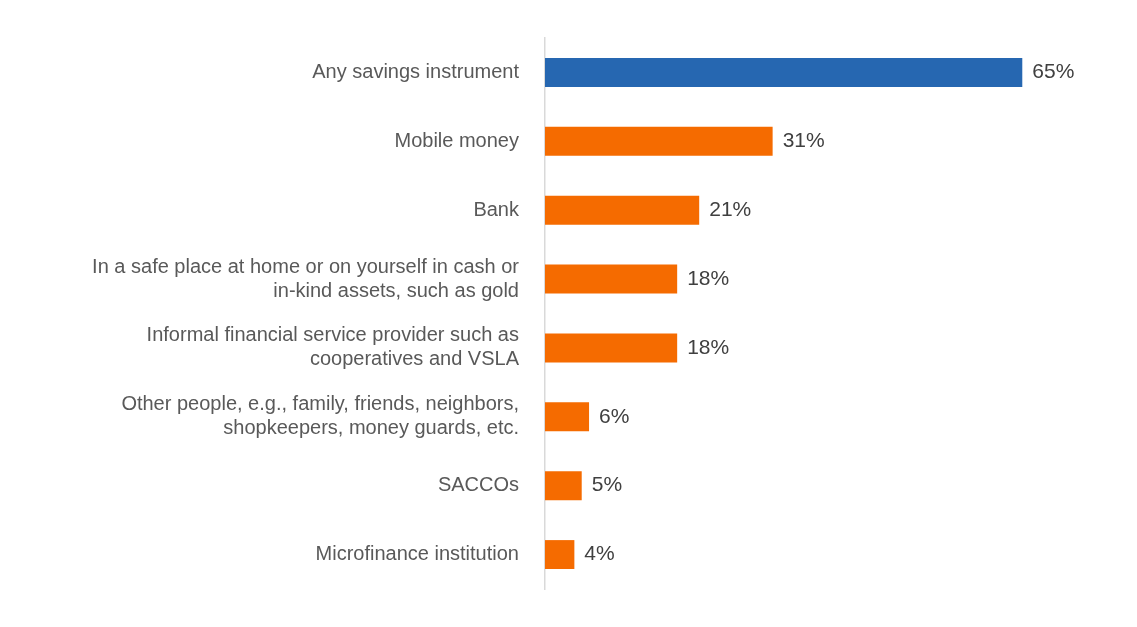 The width and height of the screenshot is (1137, 627). What do you see at coordinates (320, 415) in the screenshot?
I see `y-tick-label: Other people, e.g., family, friends, neighbors, shopkeepers, money guards, etc.` at bounding box center [320, 415].